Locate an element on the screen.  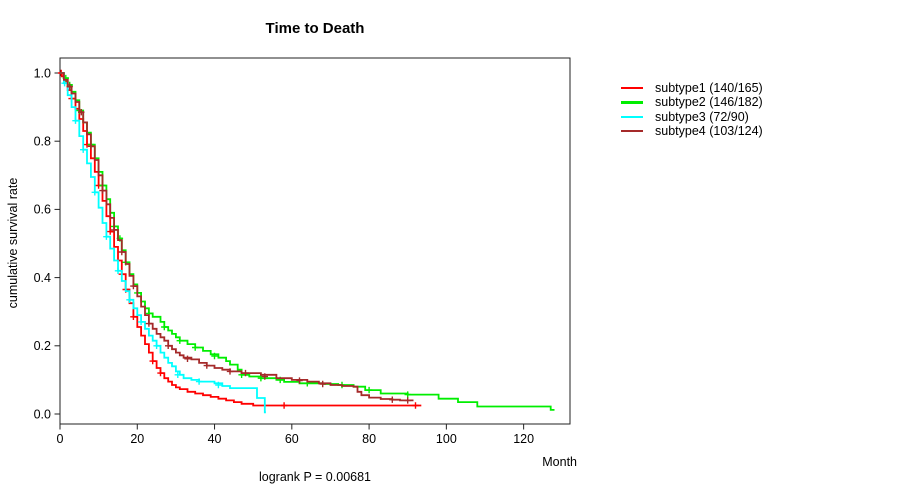
logrank-p-annotation: logrank P = 0.00681 is located at coordinates (314, 477).